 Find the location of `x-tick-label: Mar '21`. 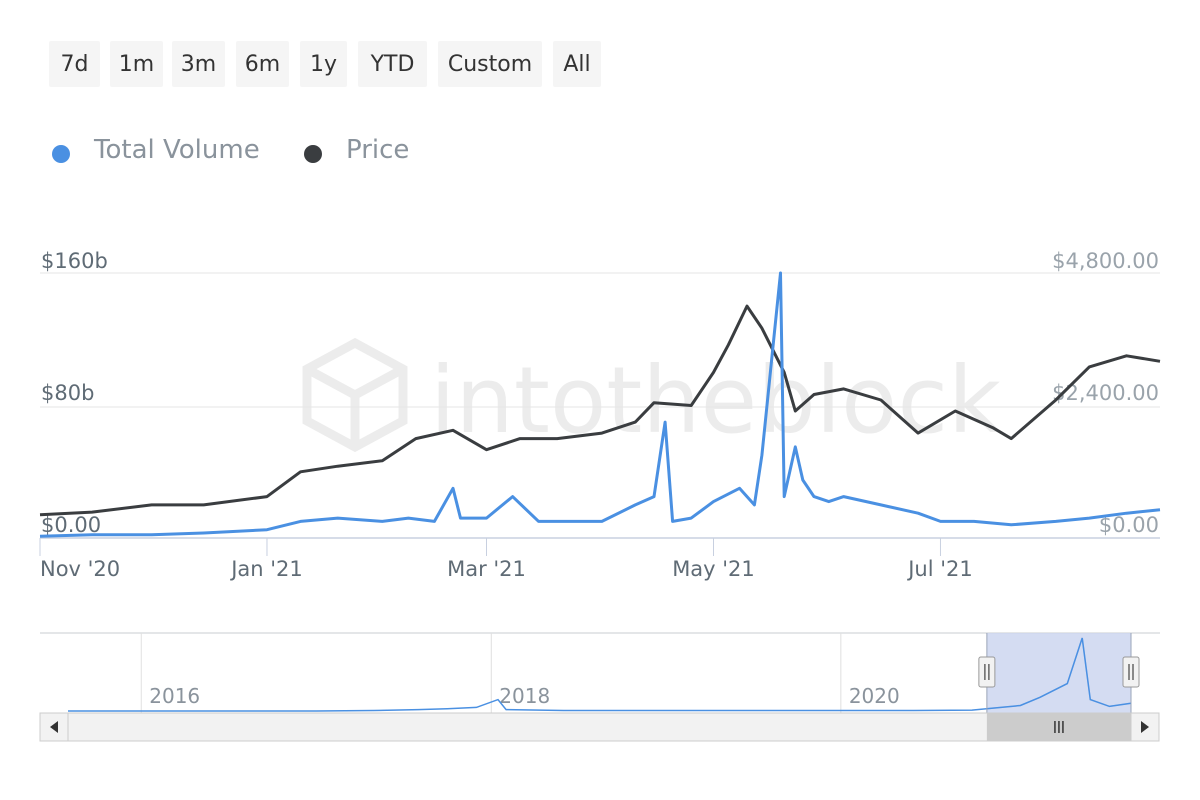

x-tick-label: Mar '21 is located at coordinates (486, 569).